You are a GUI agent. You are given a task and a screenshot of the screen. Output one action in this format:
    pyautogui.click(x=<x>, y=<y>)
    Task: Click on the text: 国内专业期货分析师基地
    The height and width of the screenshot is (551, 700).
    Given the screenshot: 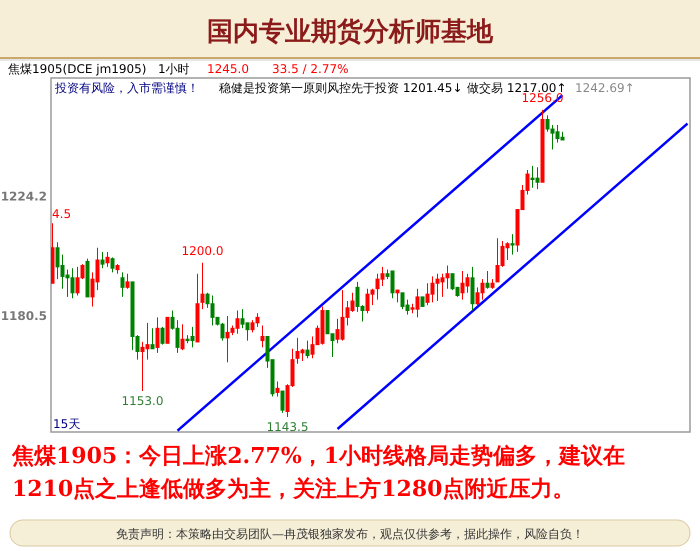 What is the action you would take?
    pyautogui.click(x=350, y=32)
    